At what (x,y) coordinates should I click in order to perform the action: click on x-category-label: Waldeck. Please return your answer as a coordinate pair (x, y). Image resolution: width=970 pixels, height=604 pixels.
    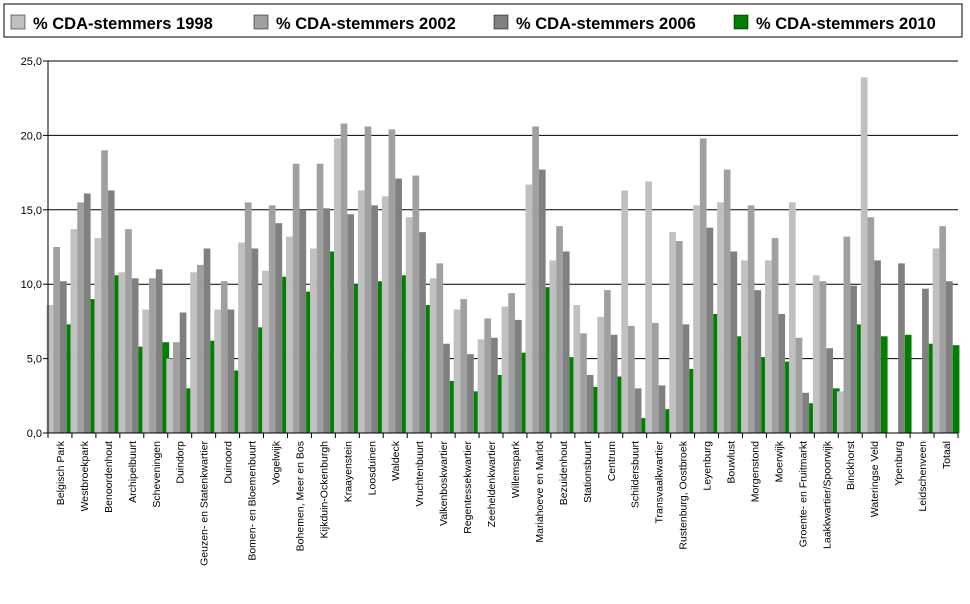
    Looking at the image, I should click on (396, 460).